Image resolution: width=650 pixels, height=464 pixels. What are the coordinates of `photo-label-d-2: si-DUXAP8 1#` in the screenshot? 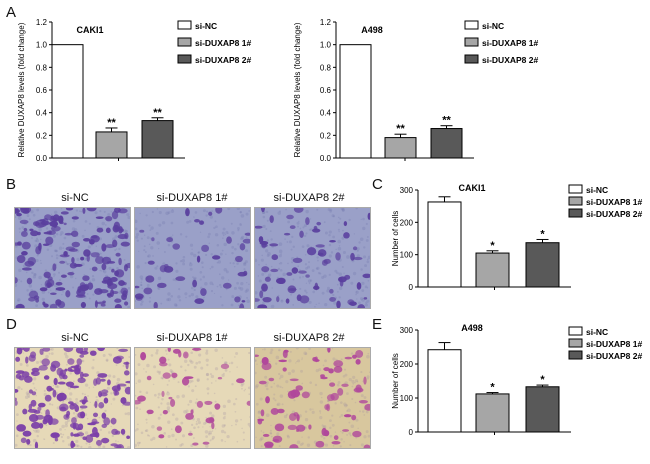 It's located at (192, 338).